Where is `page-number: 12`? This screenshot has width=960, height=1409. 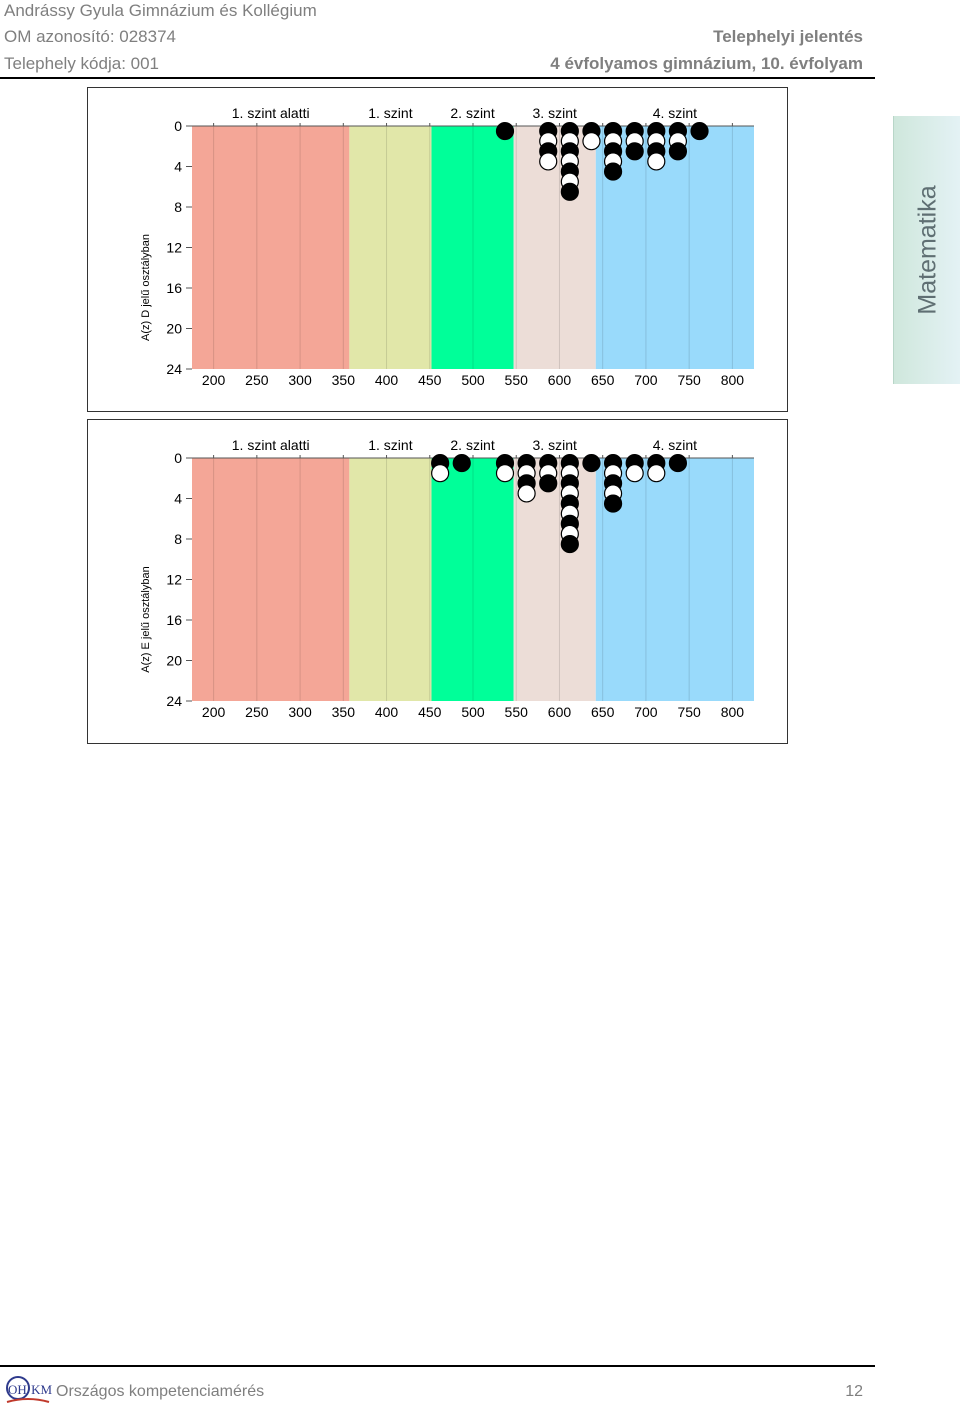 page-number: 12 is located at coordinates (854, 1391).